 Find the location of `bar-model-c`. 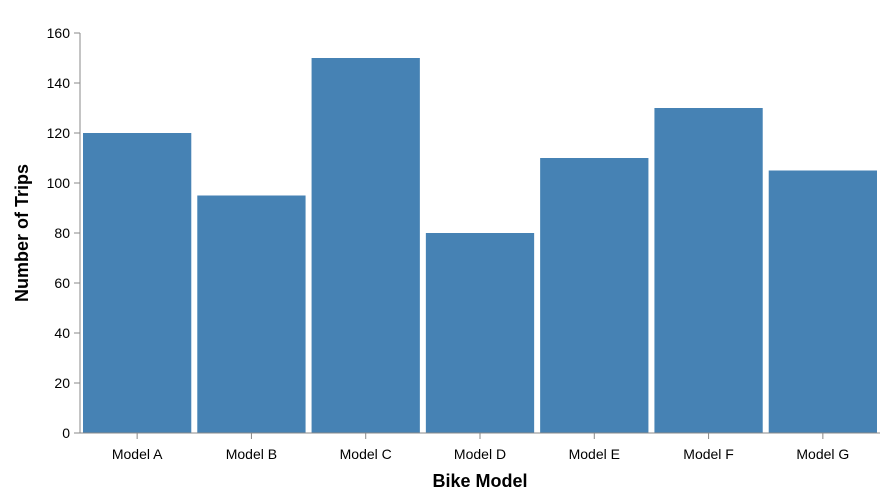

bar-model-c is located at coordinates (365, 245).